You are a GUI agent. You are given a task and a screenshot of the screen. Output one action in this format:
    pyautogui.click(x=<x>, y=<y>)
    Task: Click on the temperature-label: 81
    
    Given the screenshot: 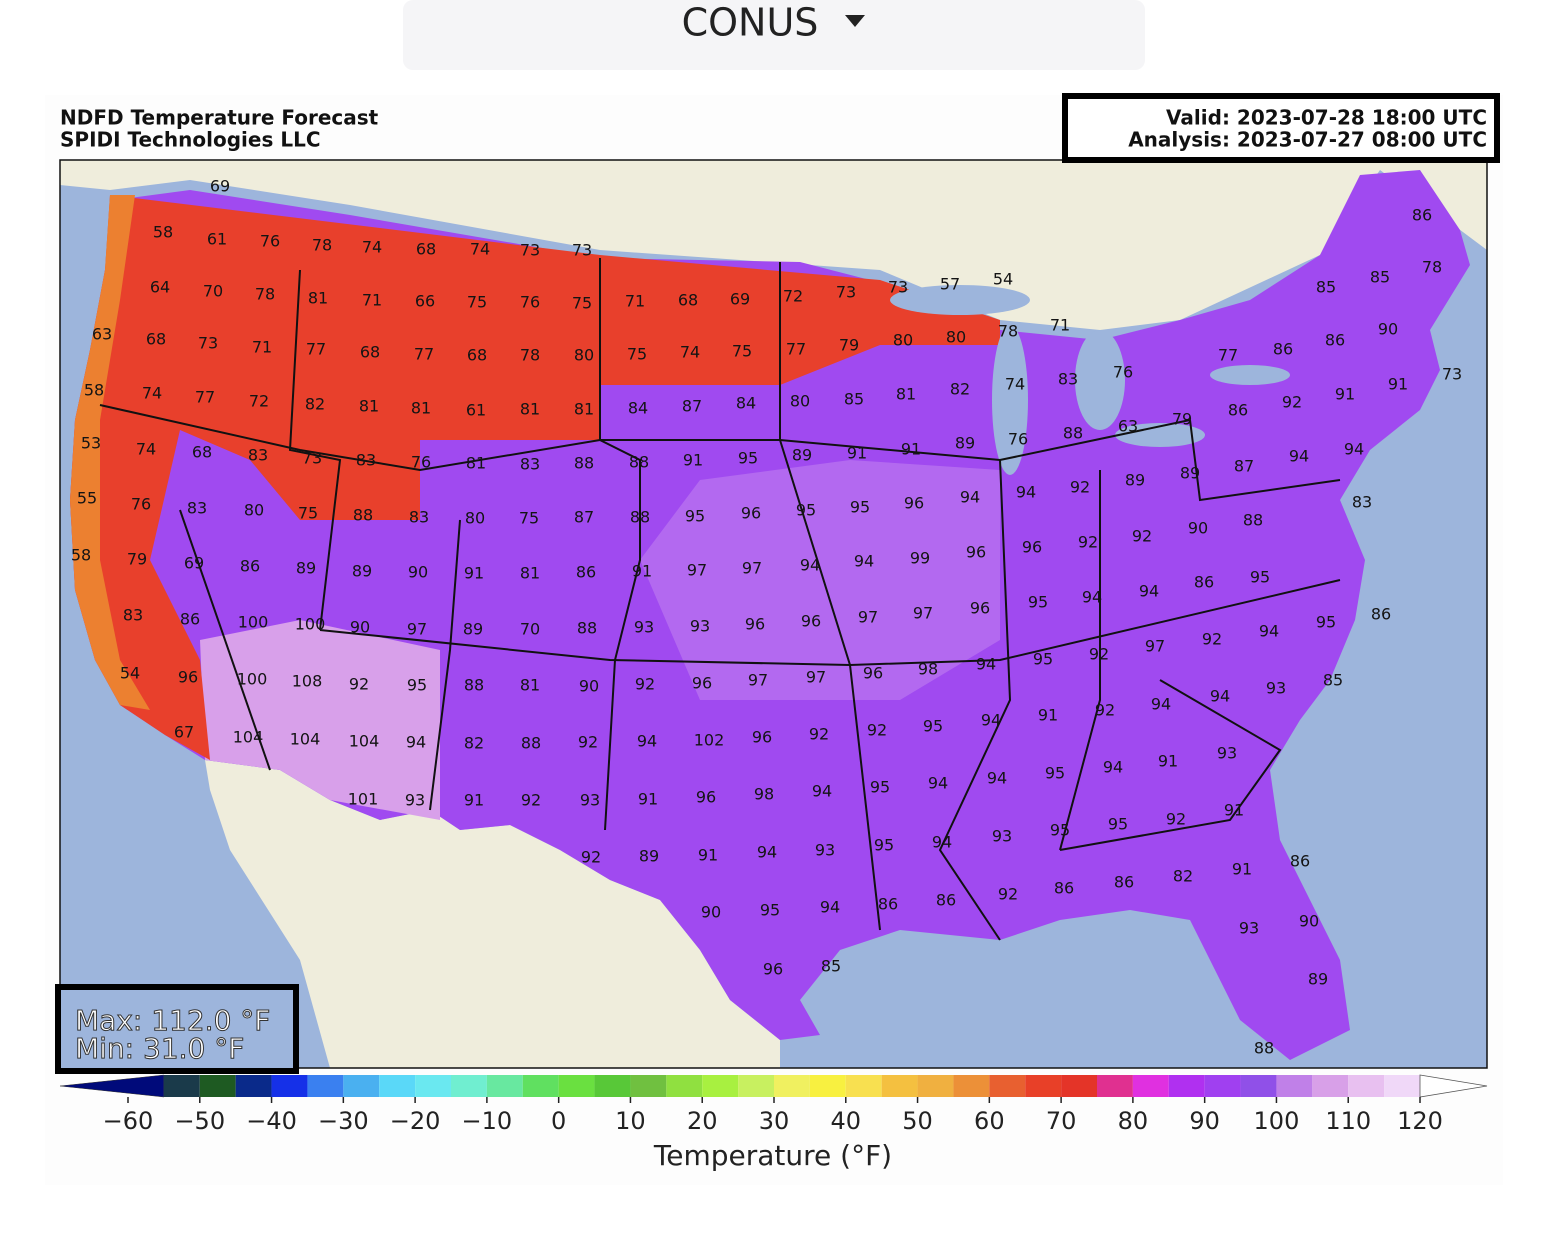 What is the action you would take?
    pyautogui.click(x=530, y=685)
    